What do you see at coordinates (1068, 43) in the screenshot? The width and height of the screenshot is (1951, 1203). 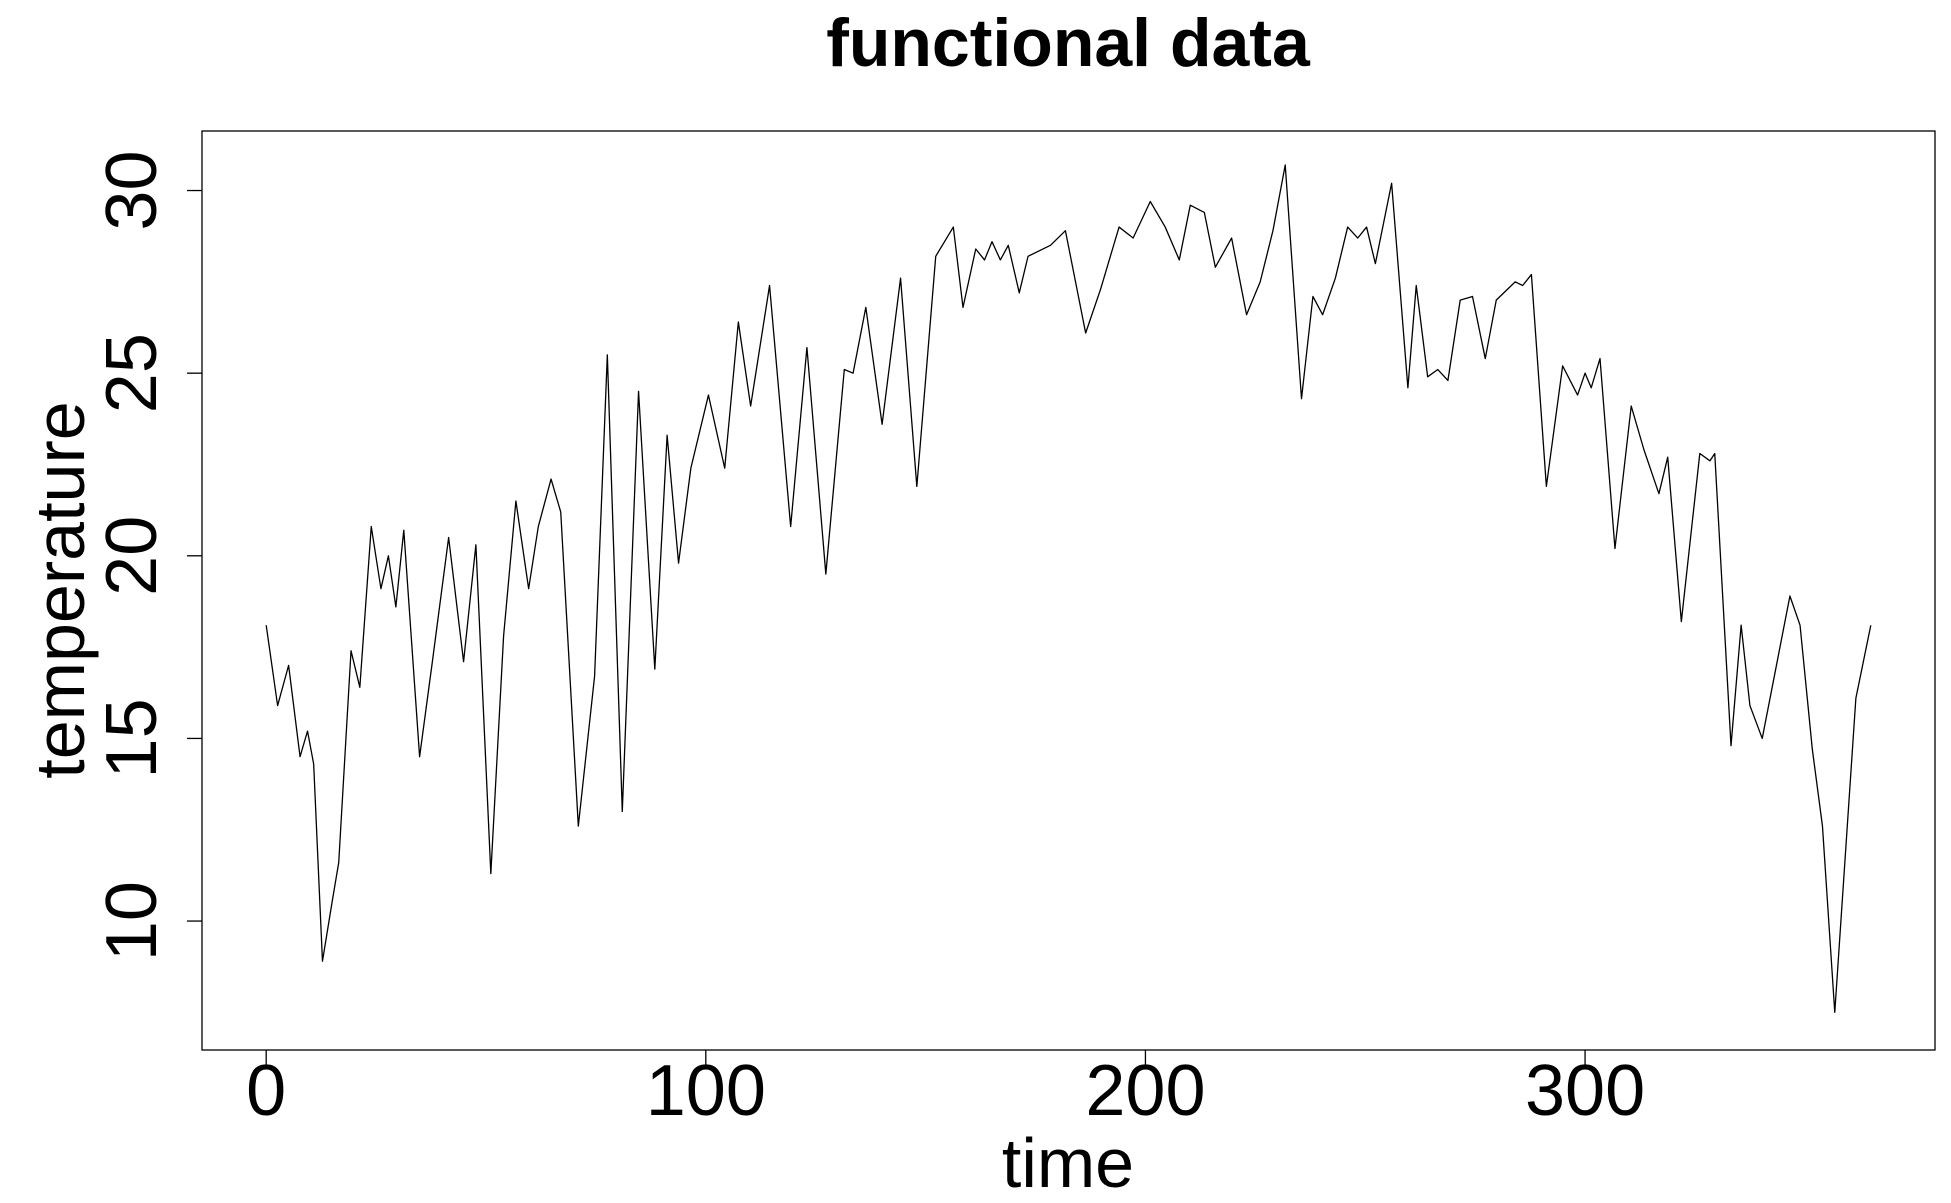 I see `chart-title: functional data` at bounding box center [1068, 43].